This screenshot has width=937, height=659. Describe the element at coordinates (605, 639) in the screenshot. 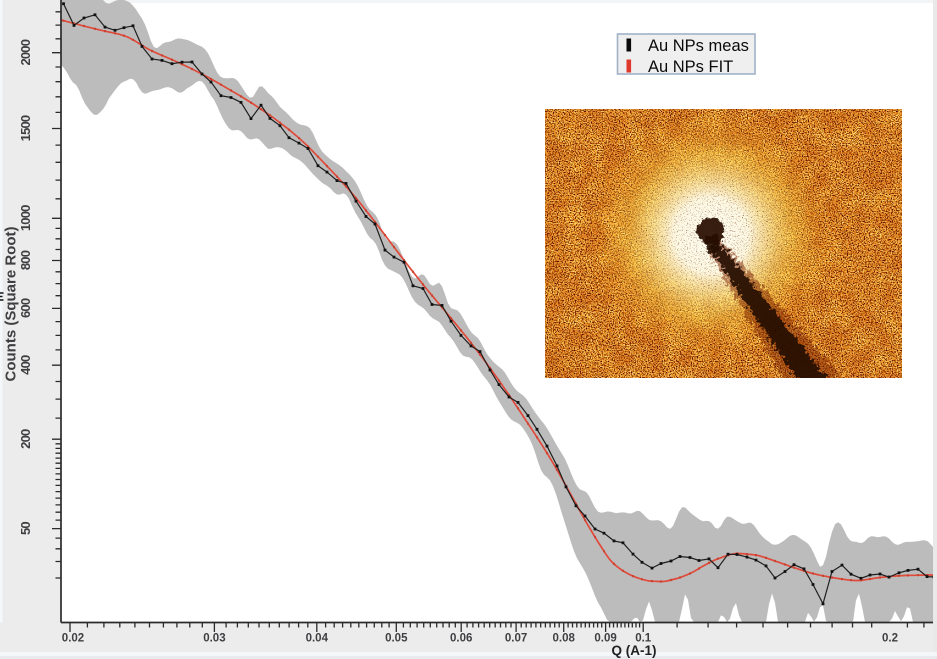

I see `svg-text: 0.09` at that location.